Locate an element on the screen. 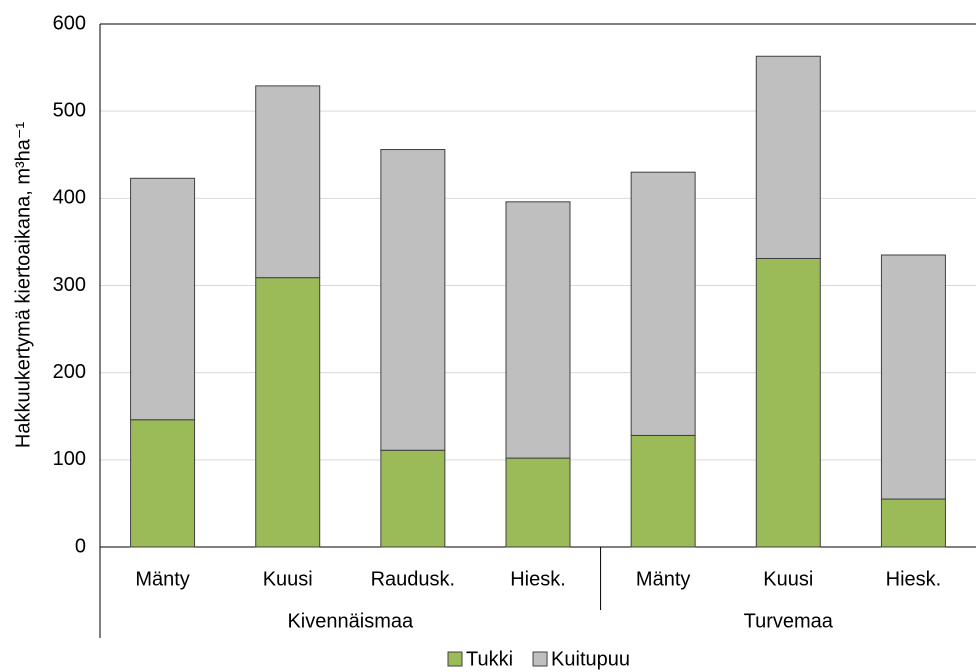  y-tick-label: 400 is located at coordinates (69, 198).